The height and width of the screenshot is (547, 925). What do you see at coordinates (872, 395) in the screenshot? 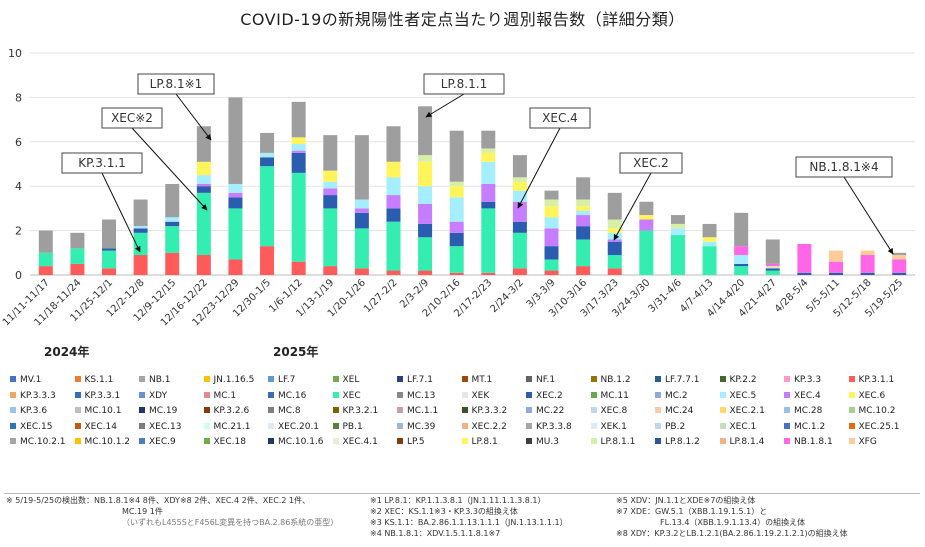
I see `legend-label: XEC.6` at bounding box center [872, 395].